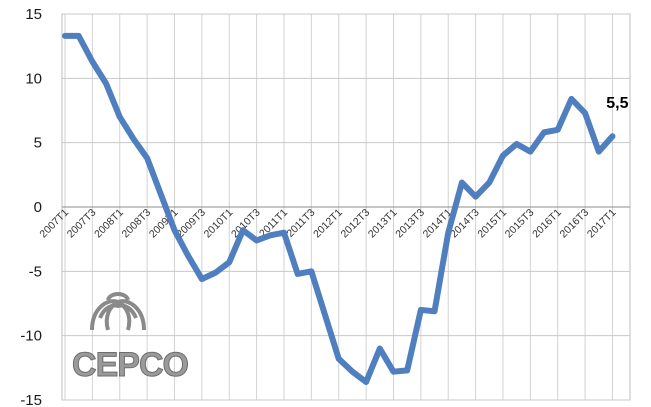 The width and height of the screenshot is (651, 407). What do you see at coordinates (33, 78) in the screenshot?
I see `y-tick-label: 10` at bounding box center [33, 78].